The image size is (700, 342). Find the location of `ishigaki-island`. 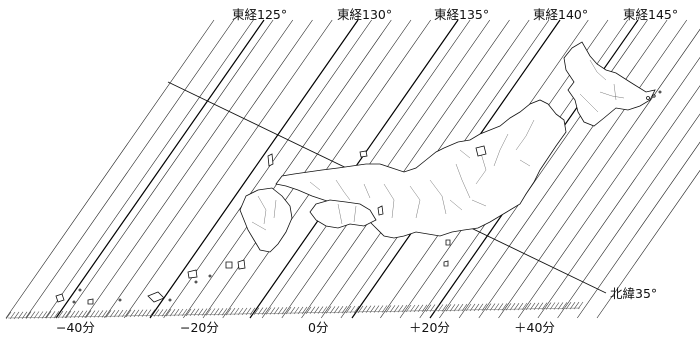

ishigaki-island is located at coordinates (60, 298).